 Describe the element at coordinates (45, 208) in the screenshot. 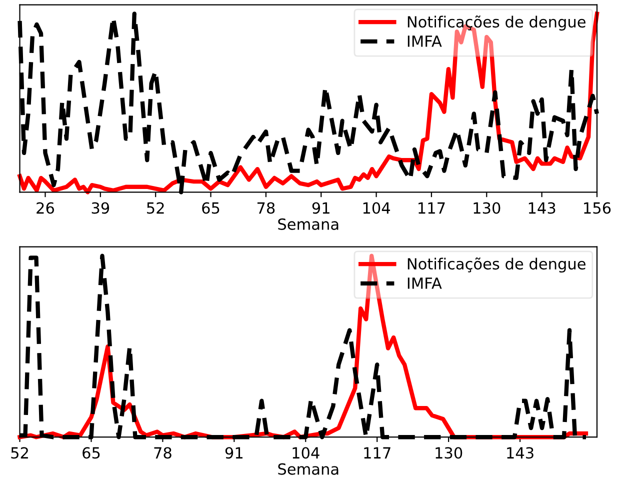

I see `x-tick-label: 26` at that location.